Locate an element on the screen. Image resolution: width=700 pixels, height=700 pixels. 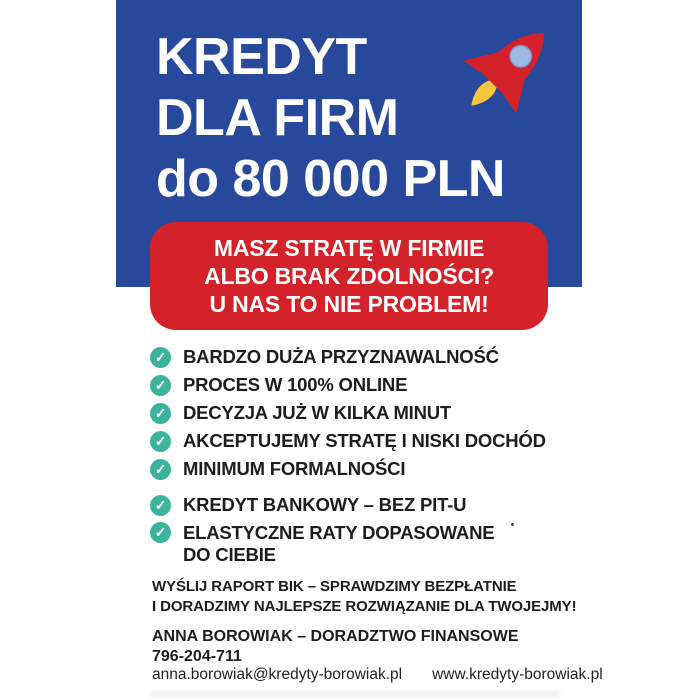
list-item-label: ELASTYCZNE RATY DOPASOWANE DO CIEBIE is located at coordinates (339, 542).